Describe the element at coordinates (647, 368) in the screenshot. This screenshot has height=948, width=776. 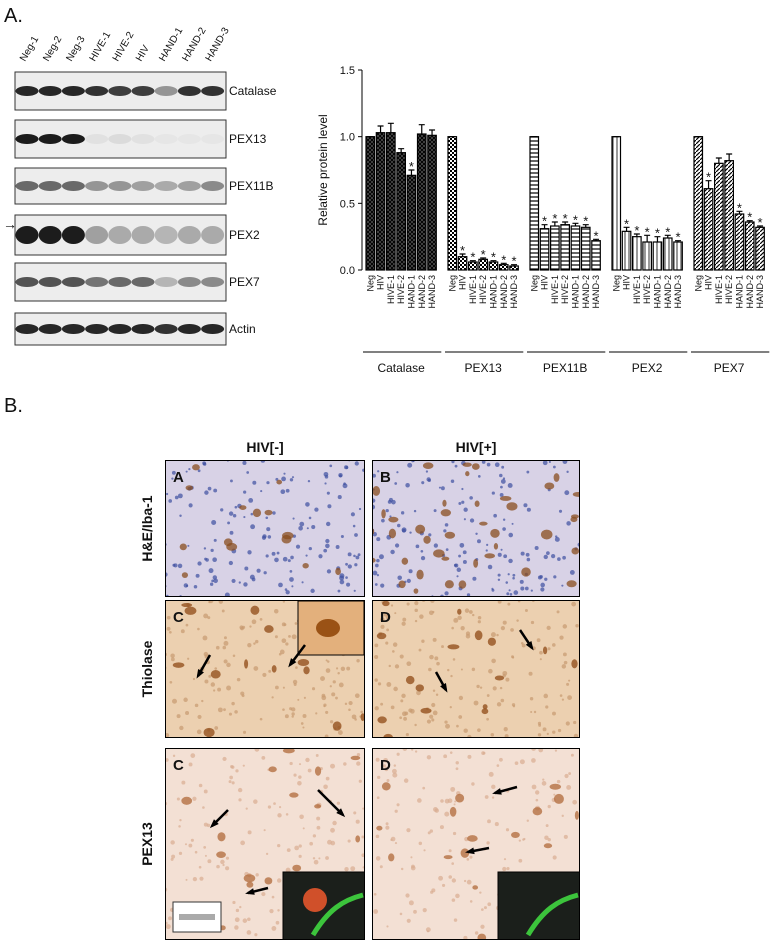
I see `group-label: PEX2` at that location.